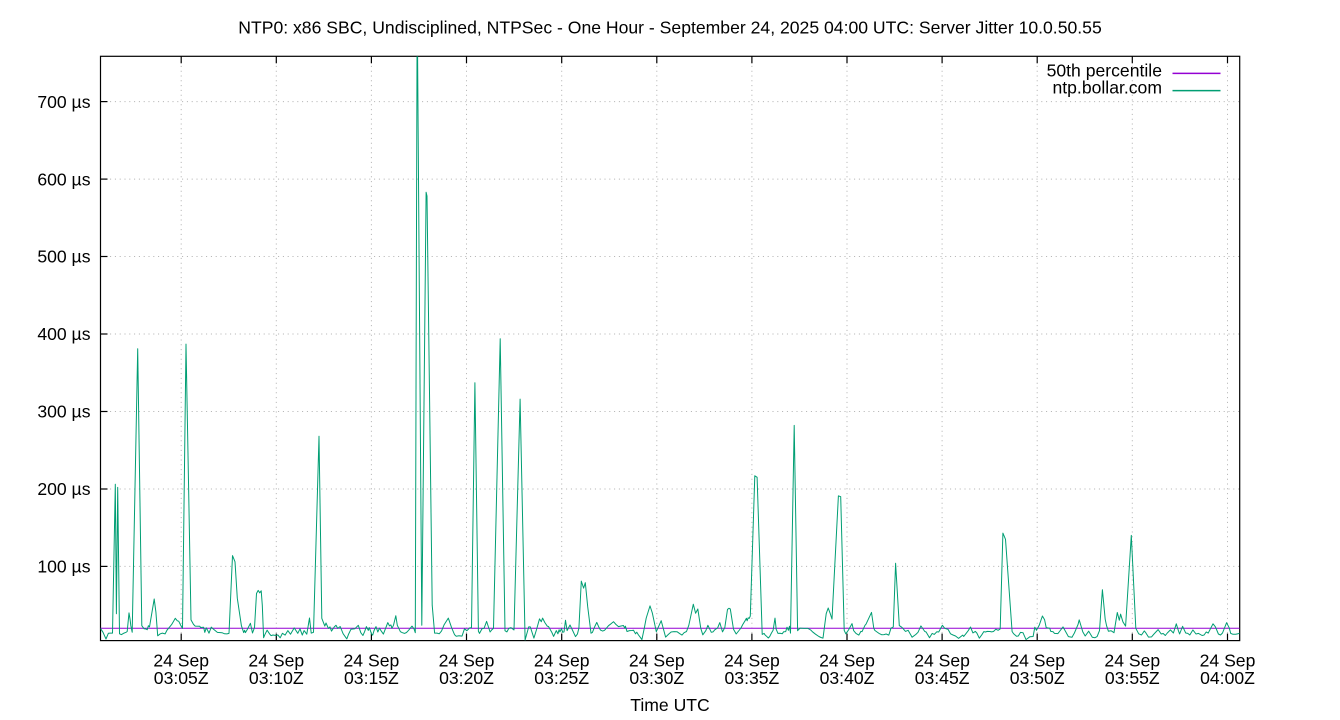 The image size is (1340, 720). I want to click on svg-text: Time UTC, so click(670, 705).